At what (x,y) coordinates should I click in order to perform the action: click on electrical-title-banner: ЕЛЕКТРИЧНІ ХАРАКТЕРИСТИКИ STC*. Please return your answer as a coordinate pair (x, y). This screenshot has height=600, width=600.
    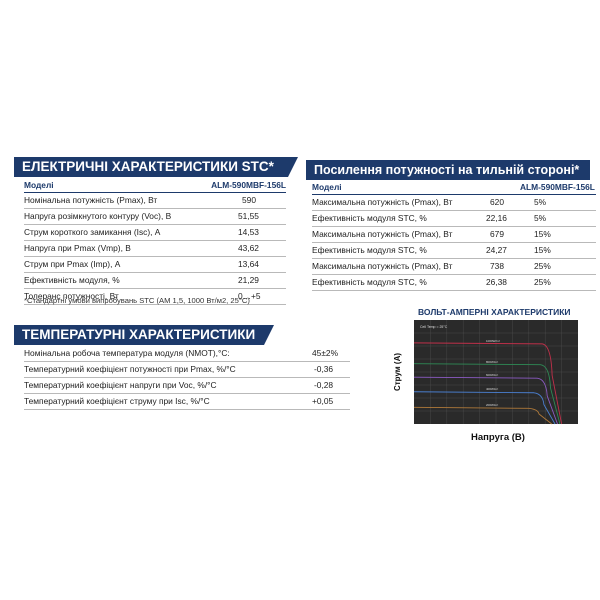
    Looking at the image, I should click on (156, 167).